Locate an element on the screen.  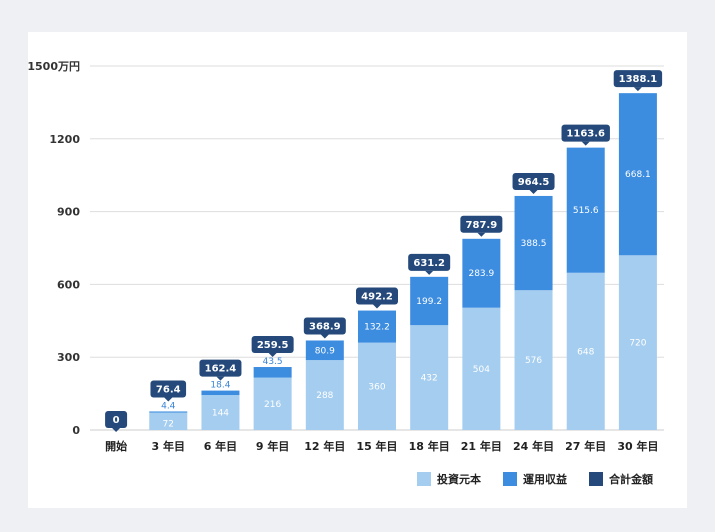
y-tick-label: 900 is located at coordinates (68, 212).